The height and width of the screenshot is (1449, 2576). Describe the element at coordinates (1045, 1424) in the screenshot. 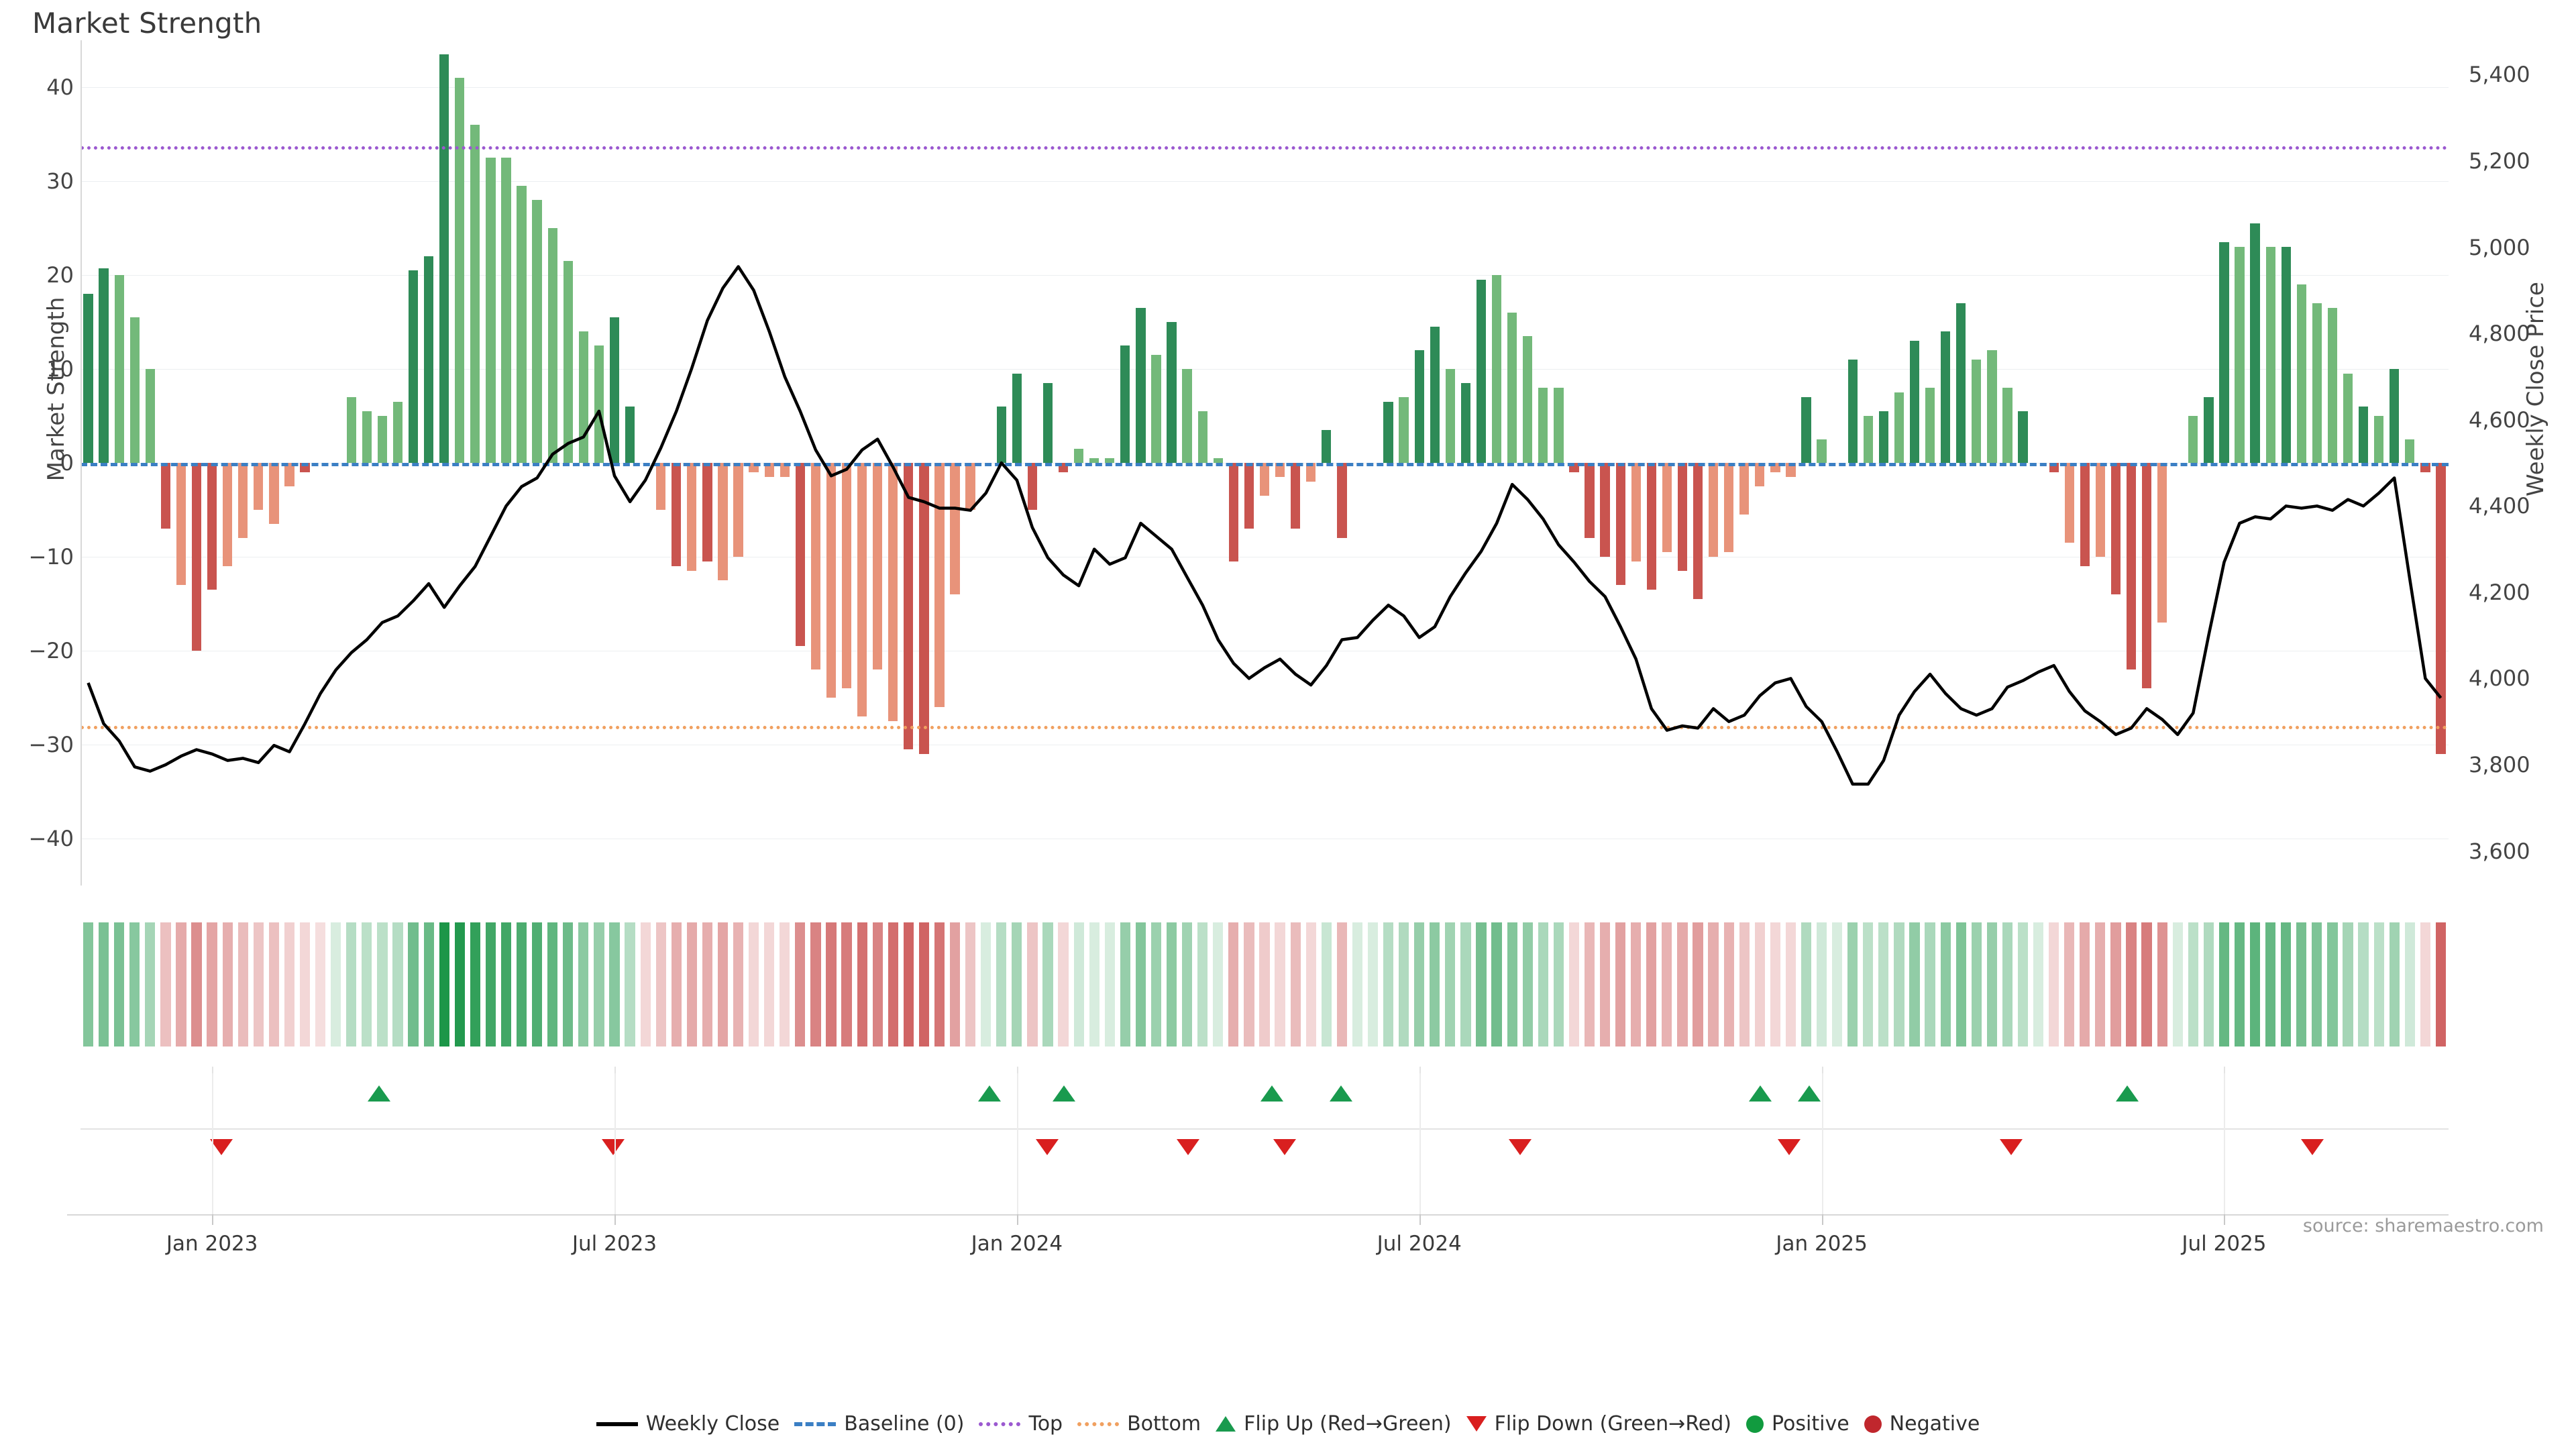

I see `legend-label: Top` at that location.